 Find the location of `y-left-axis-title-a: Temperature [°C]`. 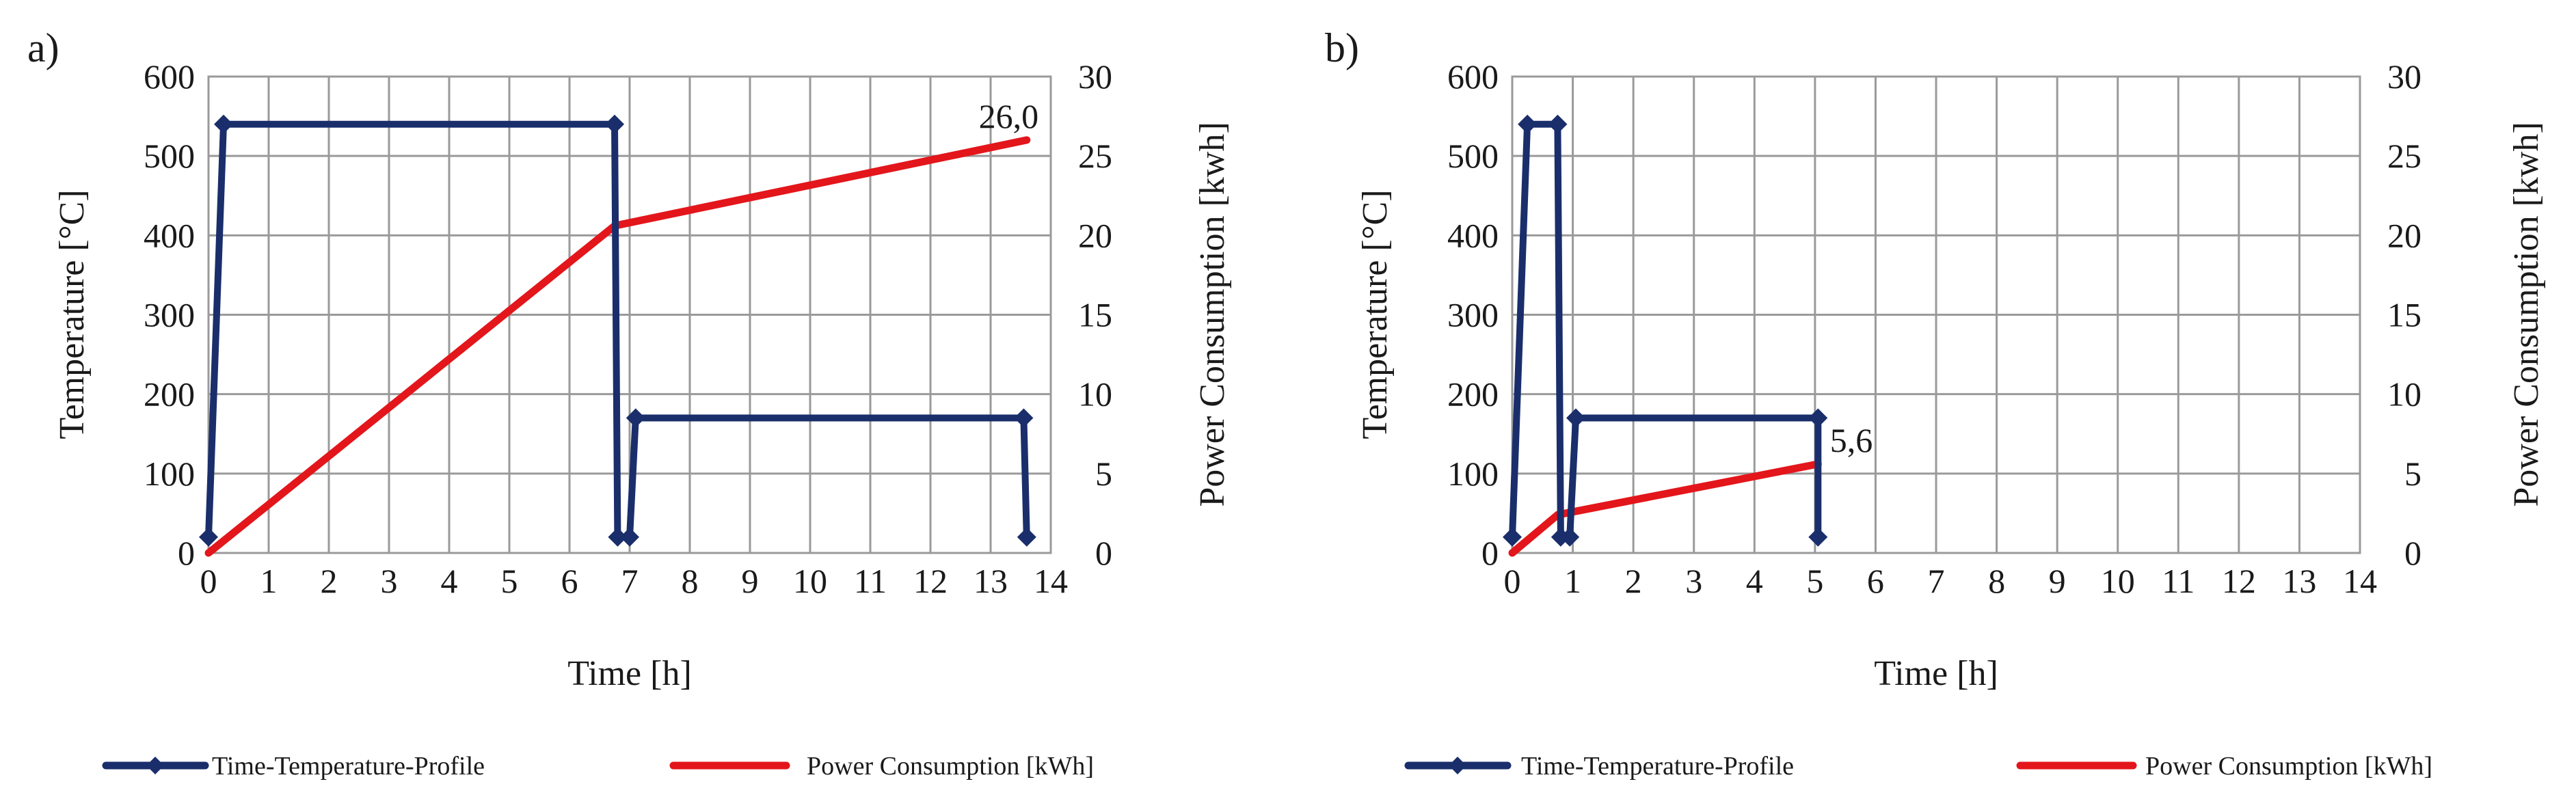

y-left-axis-title-a: Temperature [°C] is located at coordinates (72, 314).